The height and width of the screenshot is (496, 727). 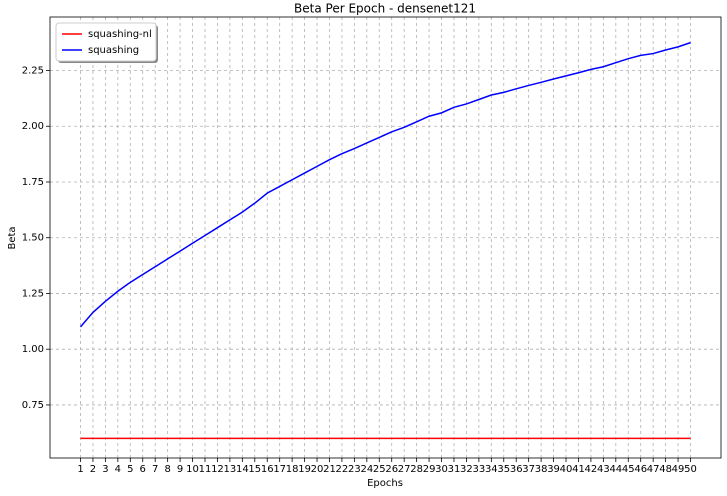 What do you see at coordinates (292, 469) in the screenshot?
I see `x-tick-label: 18` at bounding box center [292, 469].